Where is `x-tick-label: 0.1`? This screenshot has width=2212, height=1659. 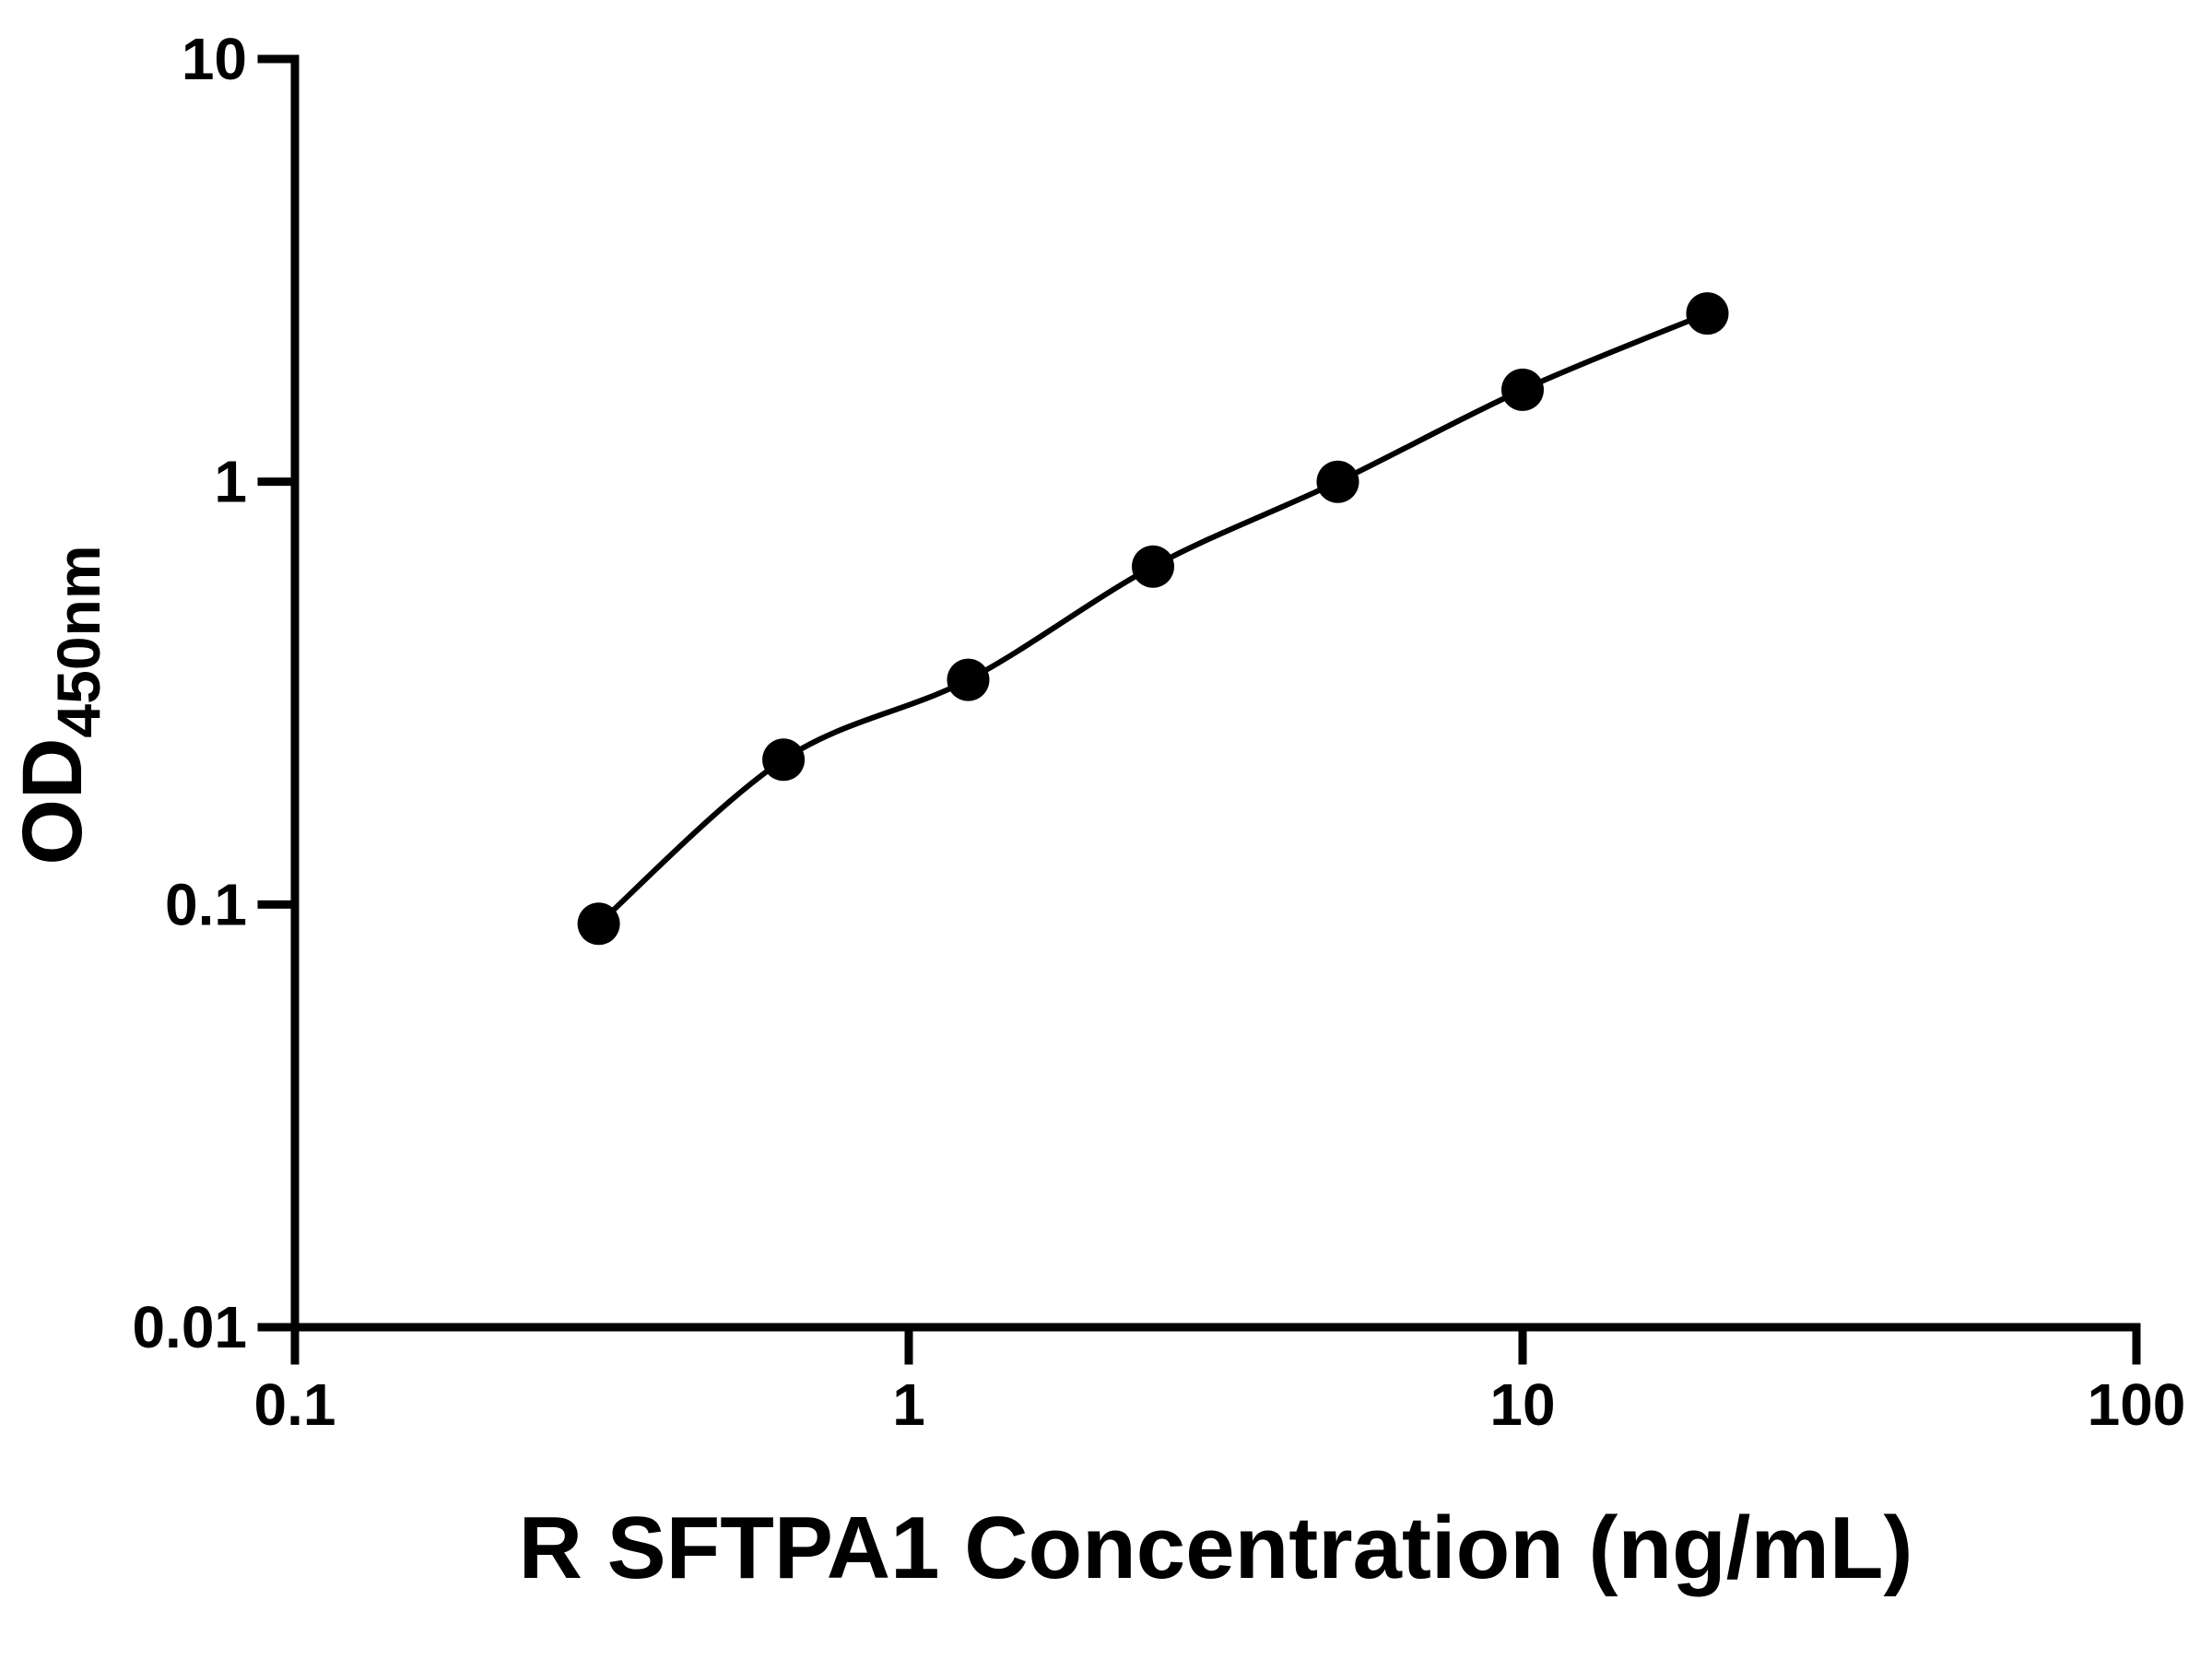
x-tick-label: 0.1 is located at coordinates (295, 1404).